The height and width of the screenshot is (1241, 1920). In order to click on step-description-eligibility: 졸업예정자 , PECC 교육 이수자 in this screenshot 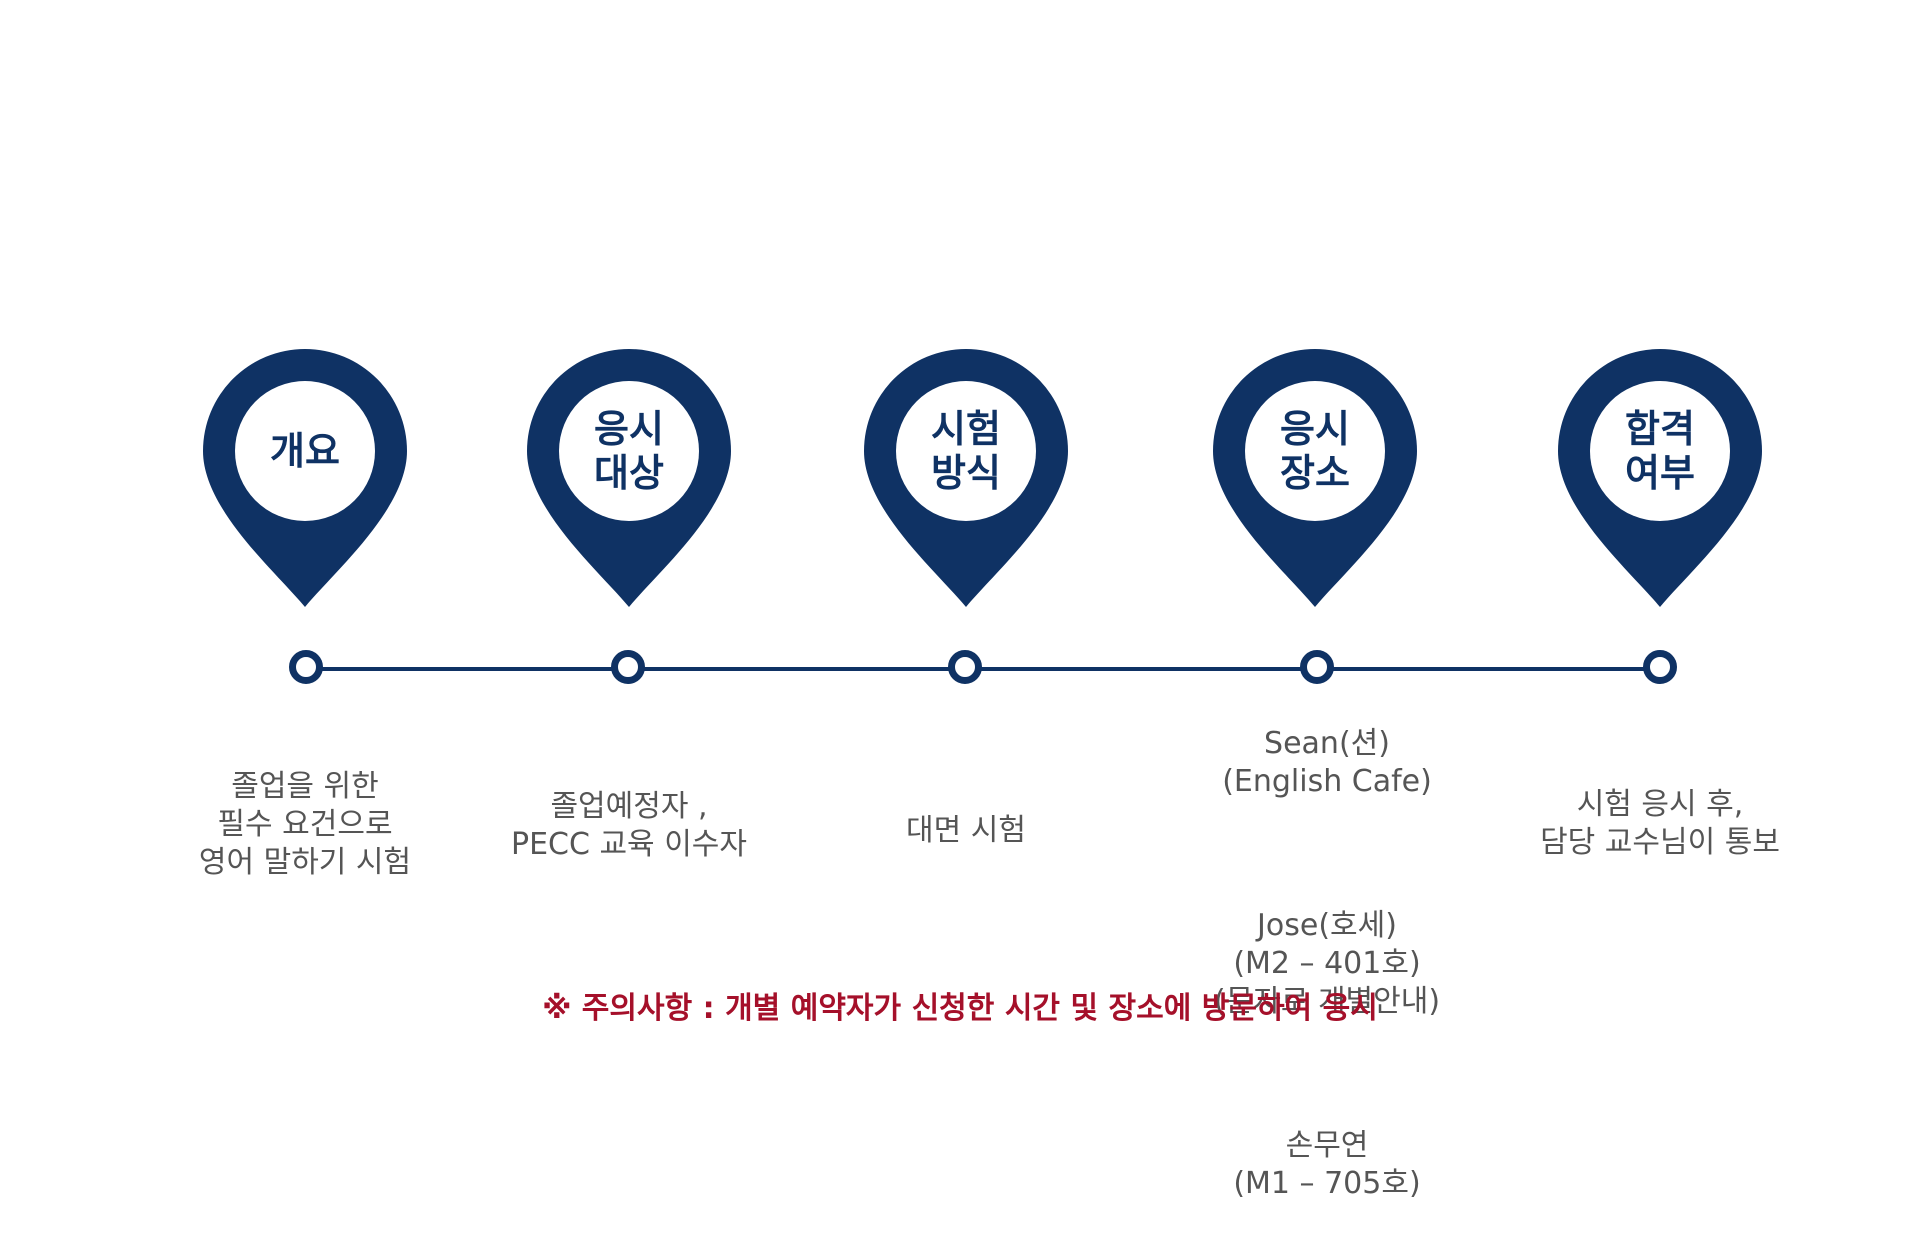, I will do `click(628, 825)`.